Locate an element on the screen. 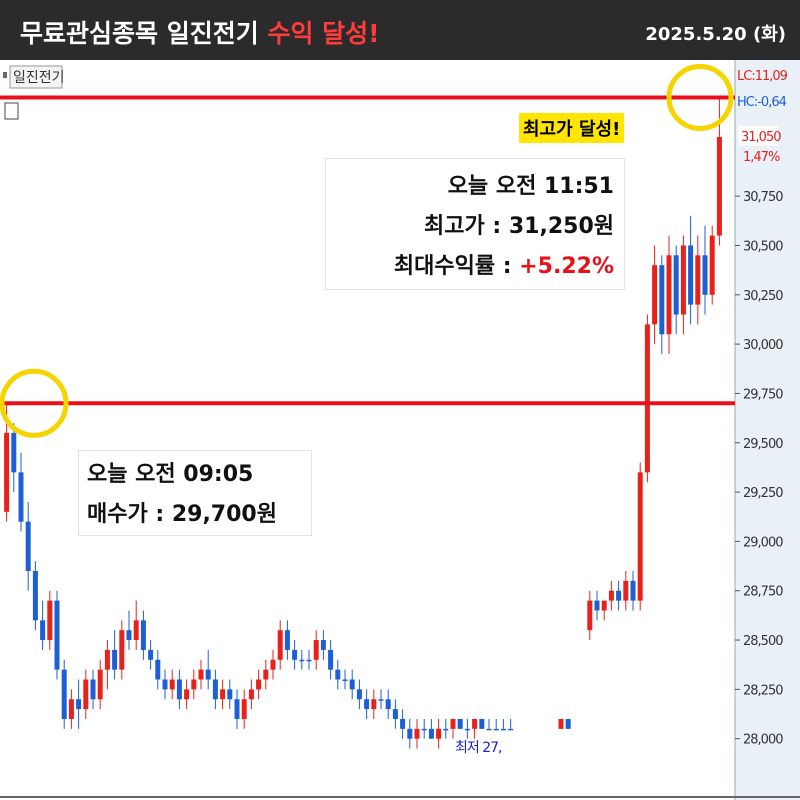 The image size is (800, 800). hc-label: HC:-0,64 is located at coordinates (762, 102).